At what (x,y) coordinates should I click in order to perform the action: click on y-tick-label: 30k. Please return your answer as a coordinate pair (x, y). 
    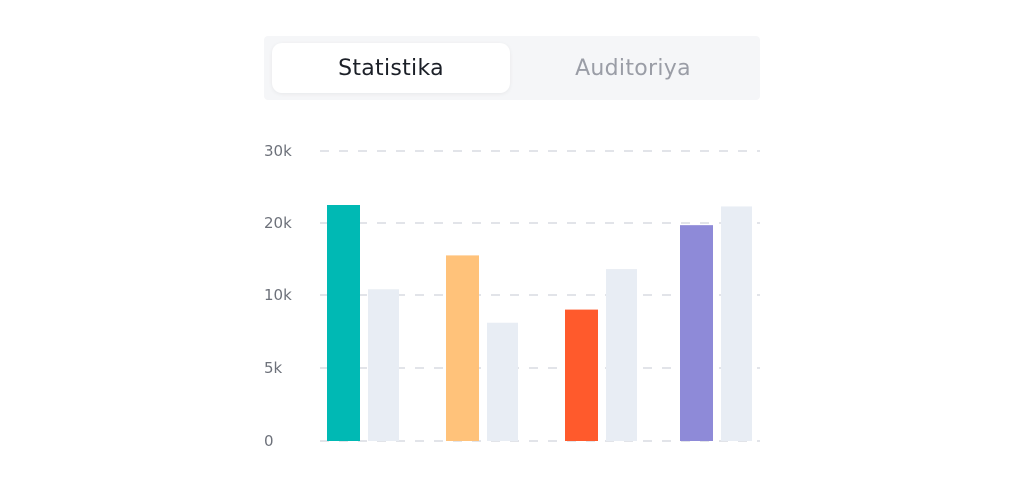
    Looking at the image, I should click on (278, 151).